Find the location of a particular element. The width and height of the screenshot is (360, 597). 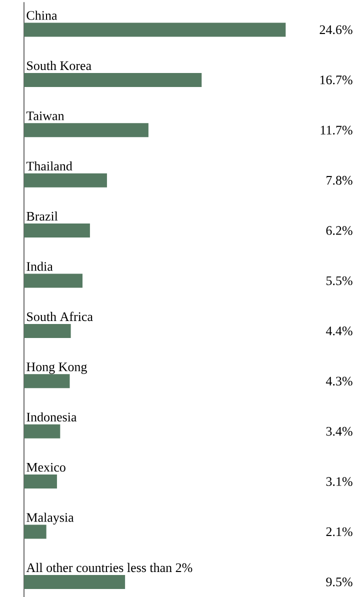

y-tick-label: Hong Kong is located at coordinates (56, 368).